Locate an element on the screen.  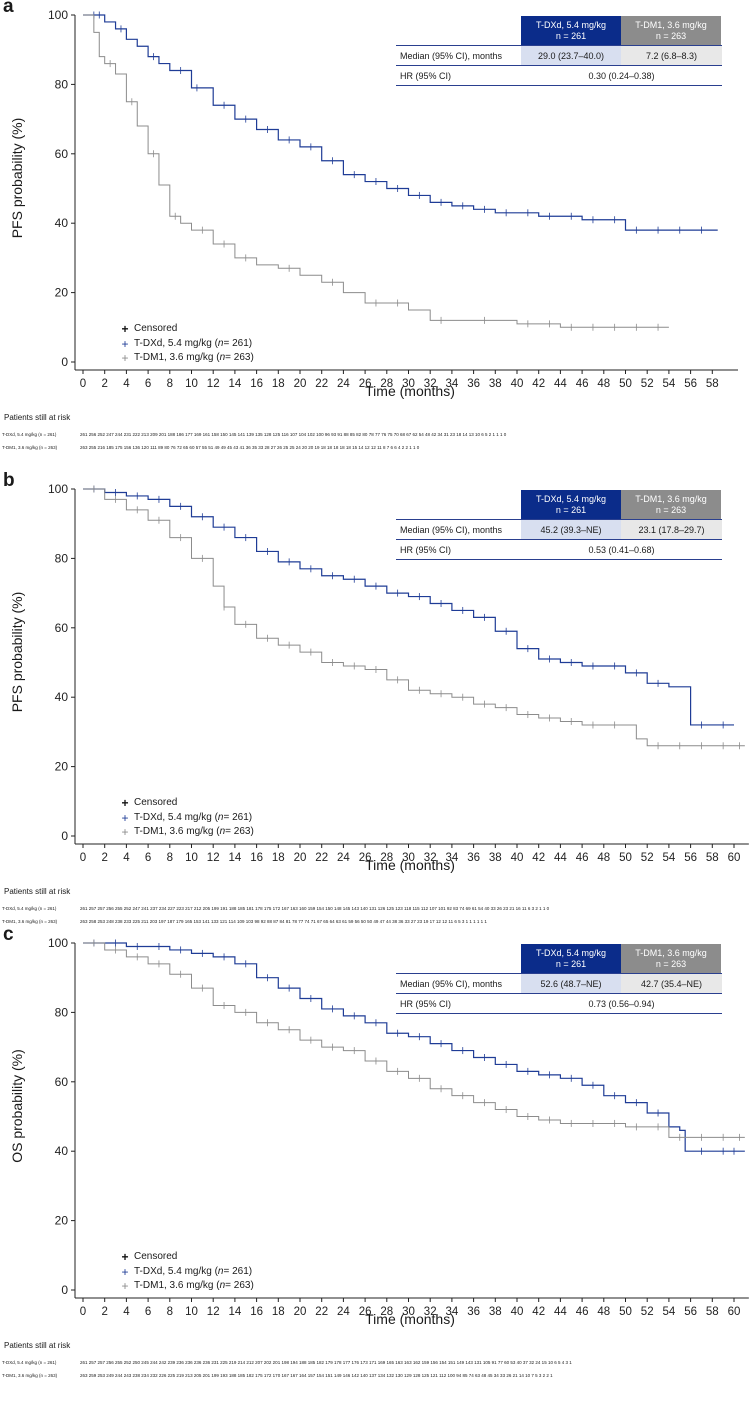
x-tick-label: 18 is located at coordinates (278, 1312).